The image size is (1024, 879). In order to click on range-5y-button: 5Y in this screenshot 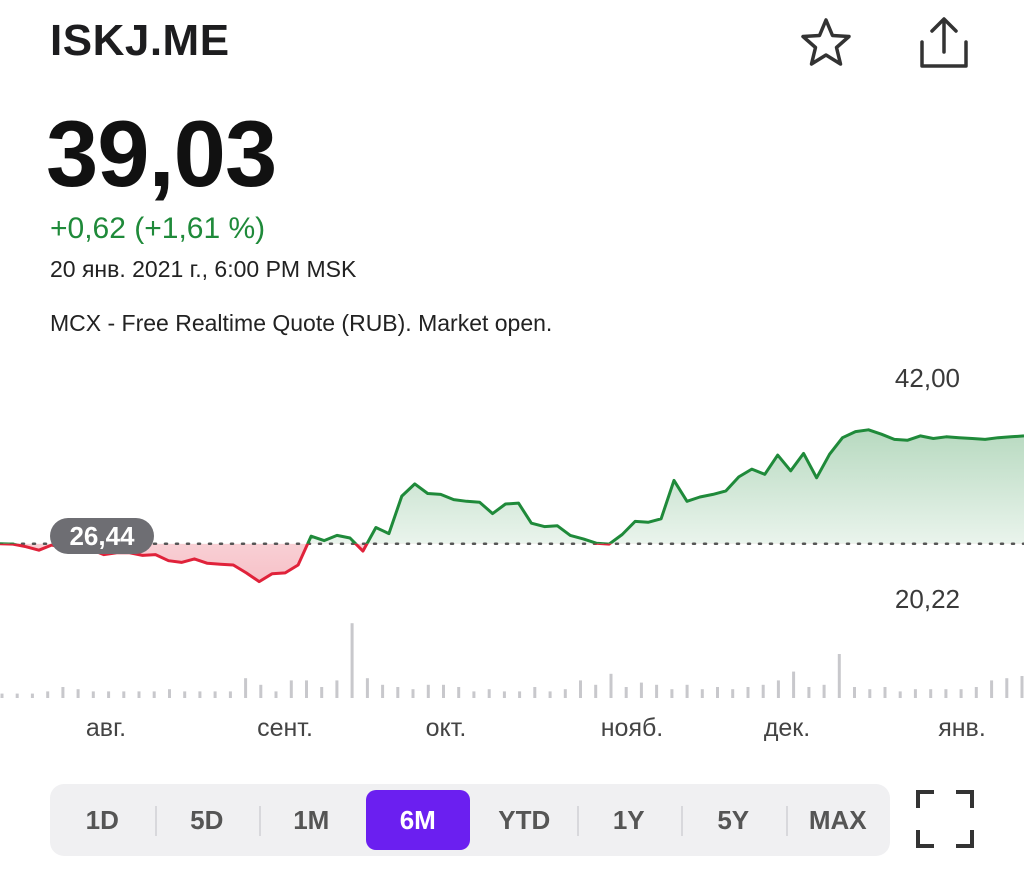, I will do `click(733, 820)`.